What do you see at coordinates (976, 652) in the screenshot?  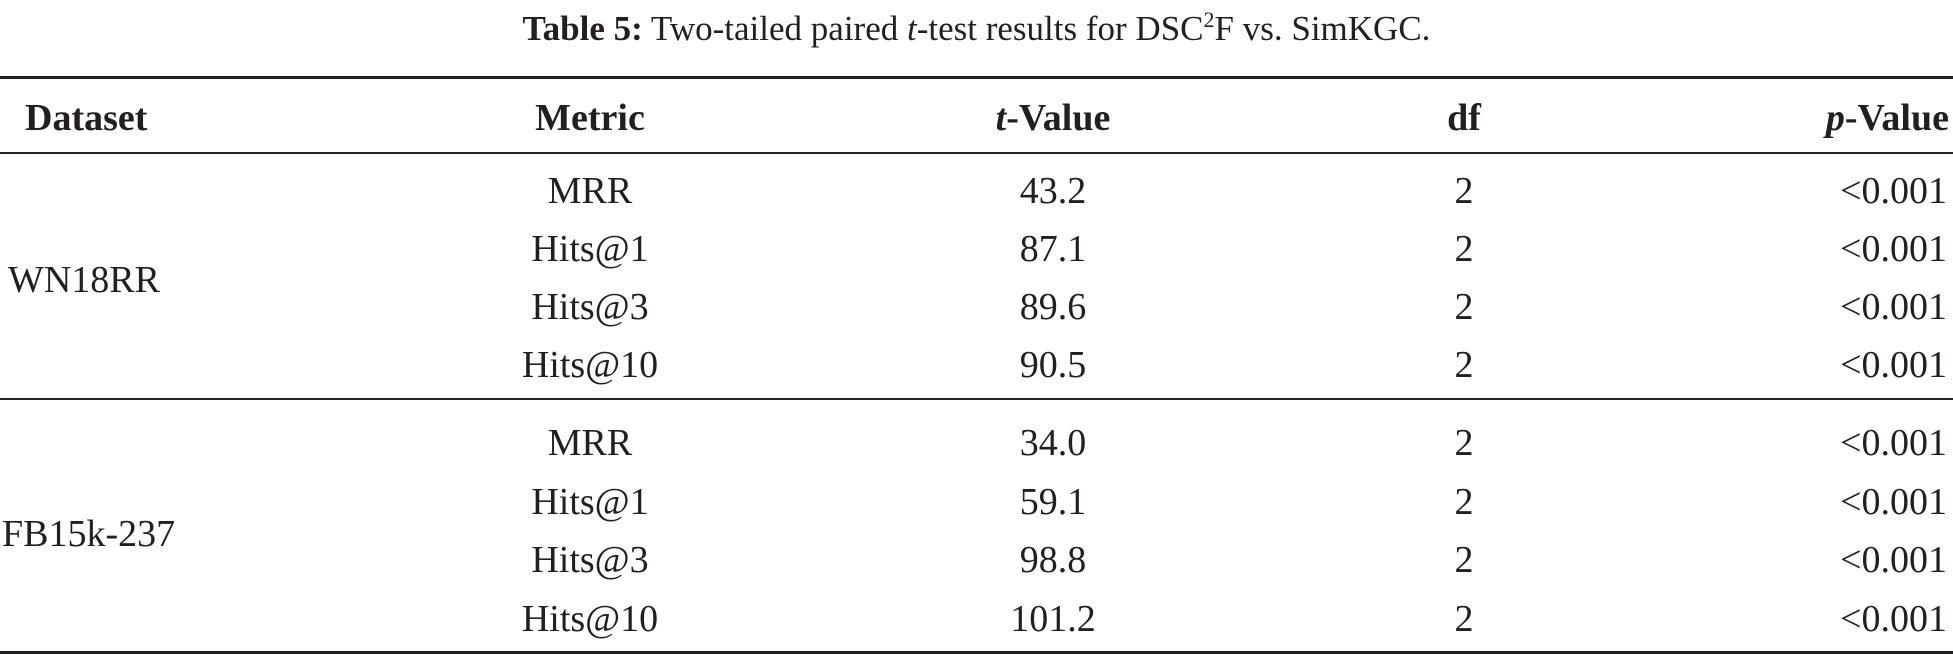 I see `table-bottom-rule` at bounding box center [976, 652].